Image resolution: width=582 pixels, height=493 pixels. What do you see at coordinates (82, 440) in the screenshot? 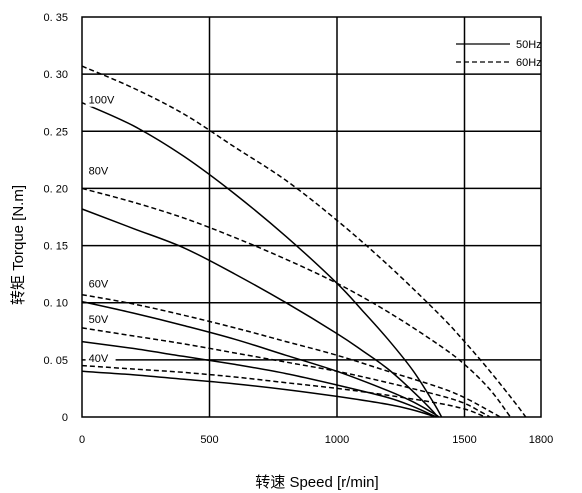
I see `x-tick-label: 0` at bounding box center [82, 440].